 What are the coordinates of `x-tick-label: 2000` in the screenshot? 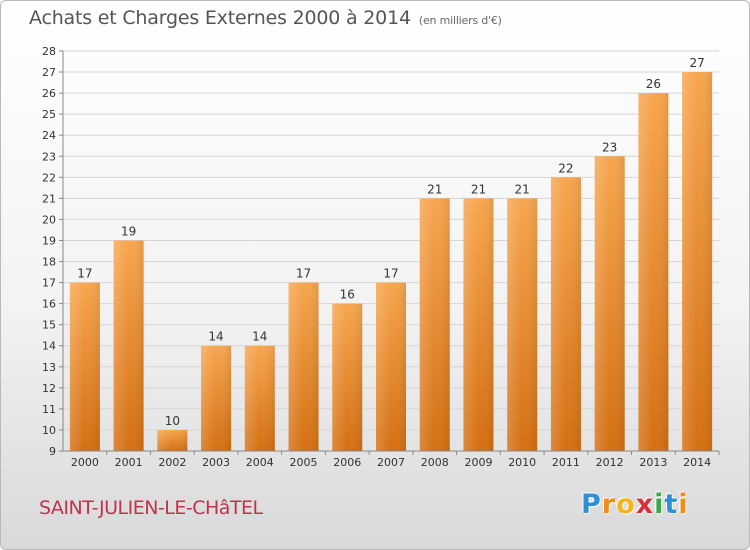 It's located at (85, 462).